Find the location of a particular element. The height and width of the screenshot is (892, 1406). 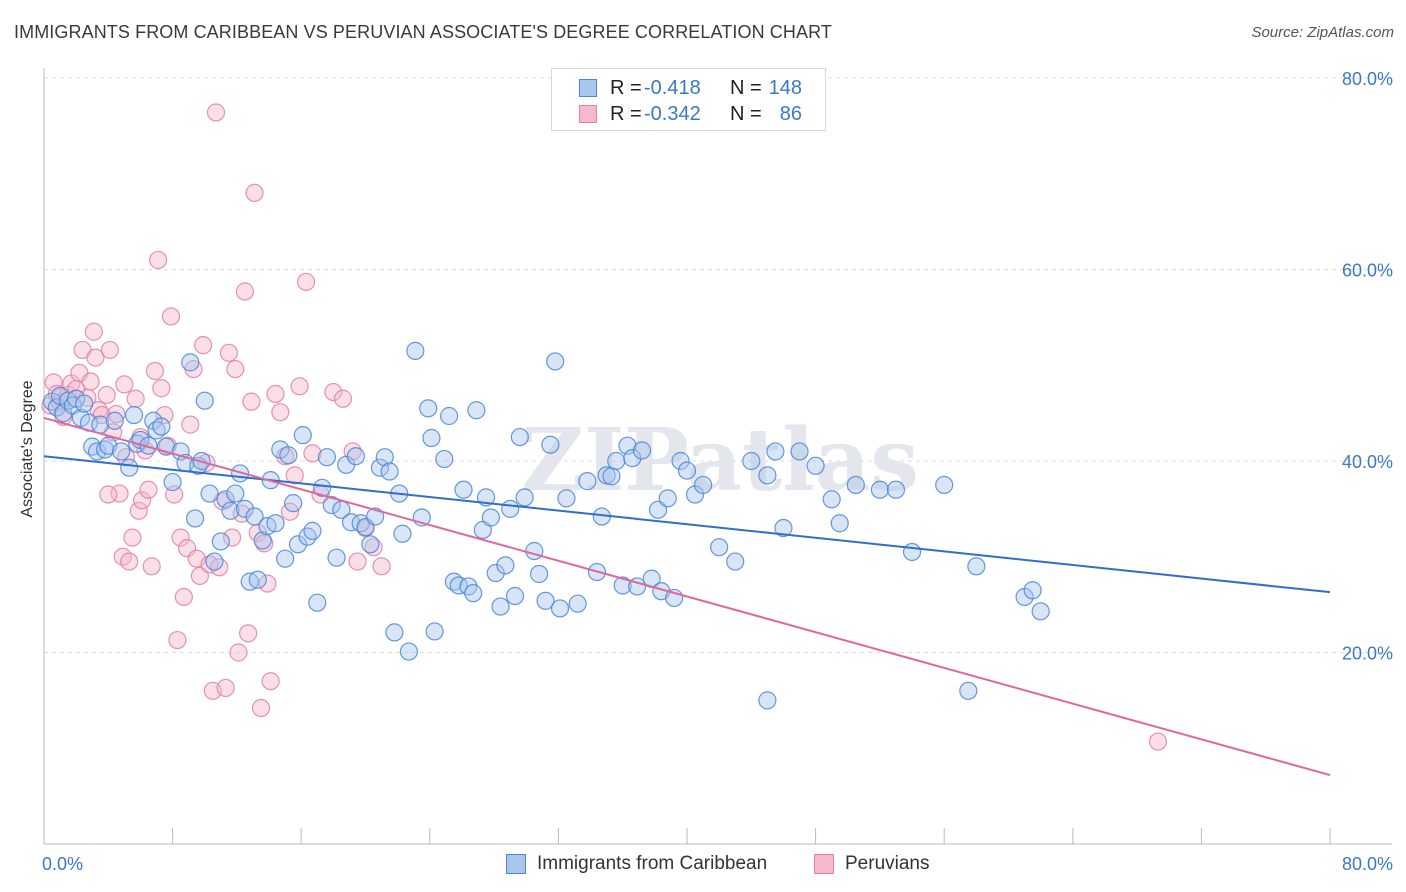

x-tick-label-1: 80.0% is located at coordinates (1367, 864).